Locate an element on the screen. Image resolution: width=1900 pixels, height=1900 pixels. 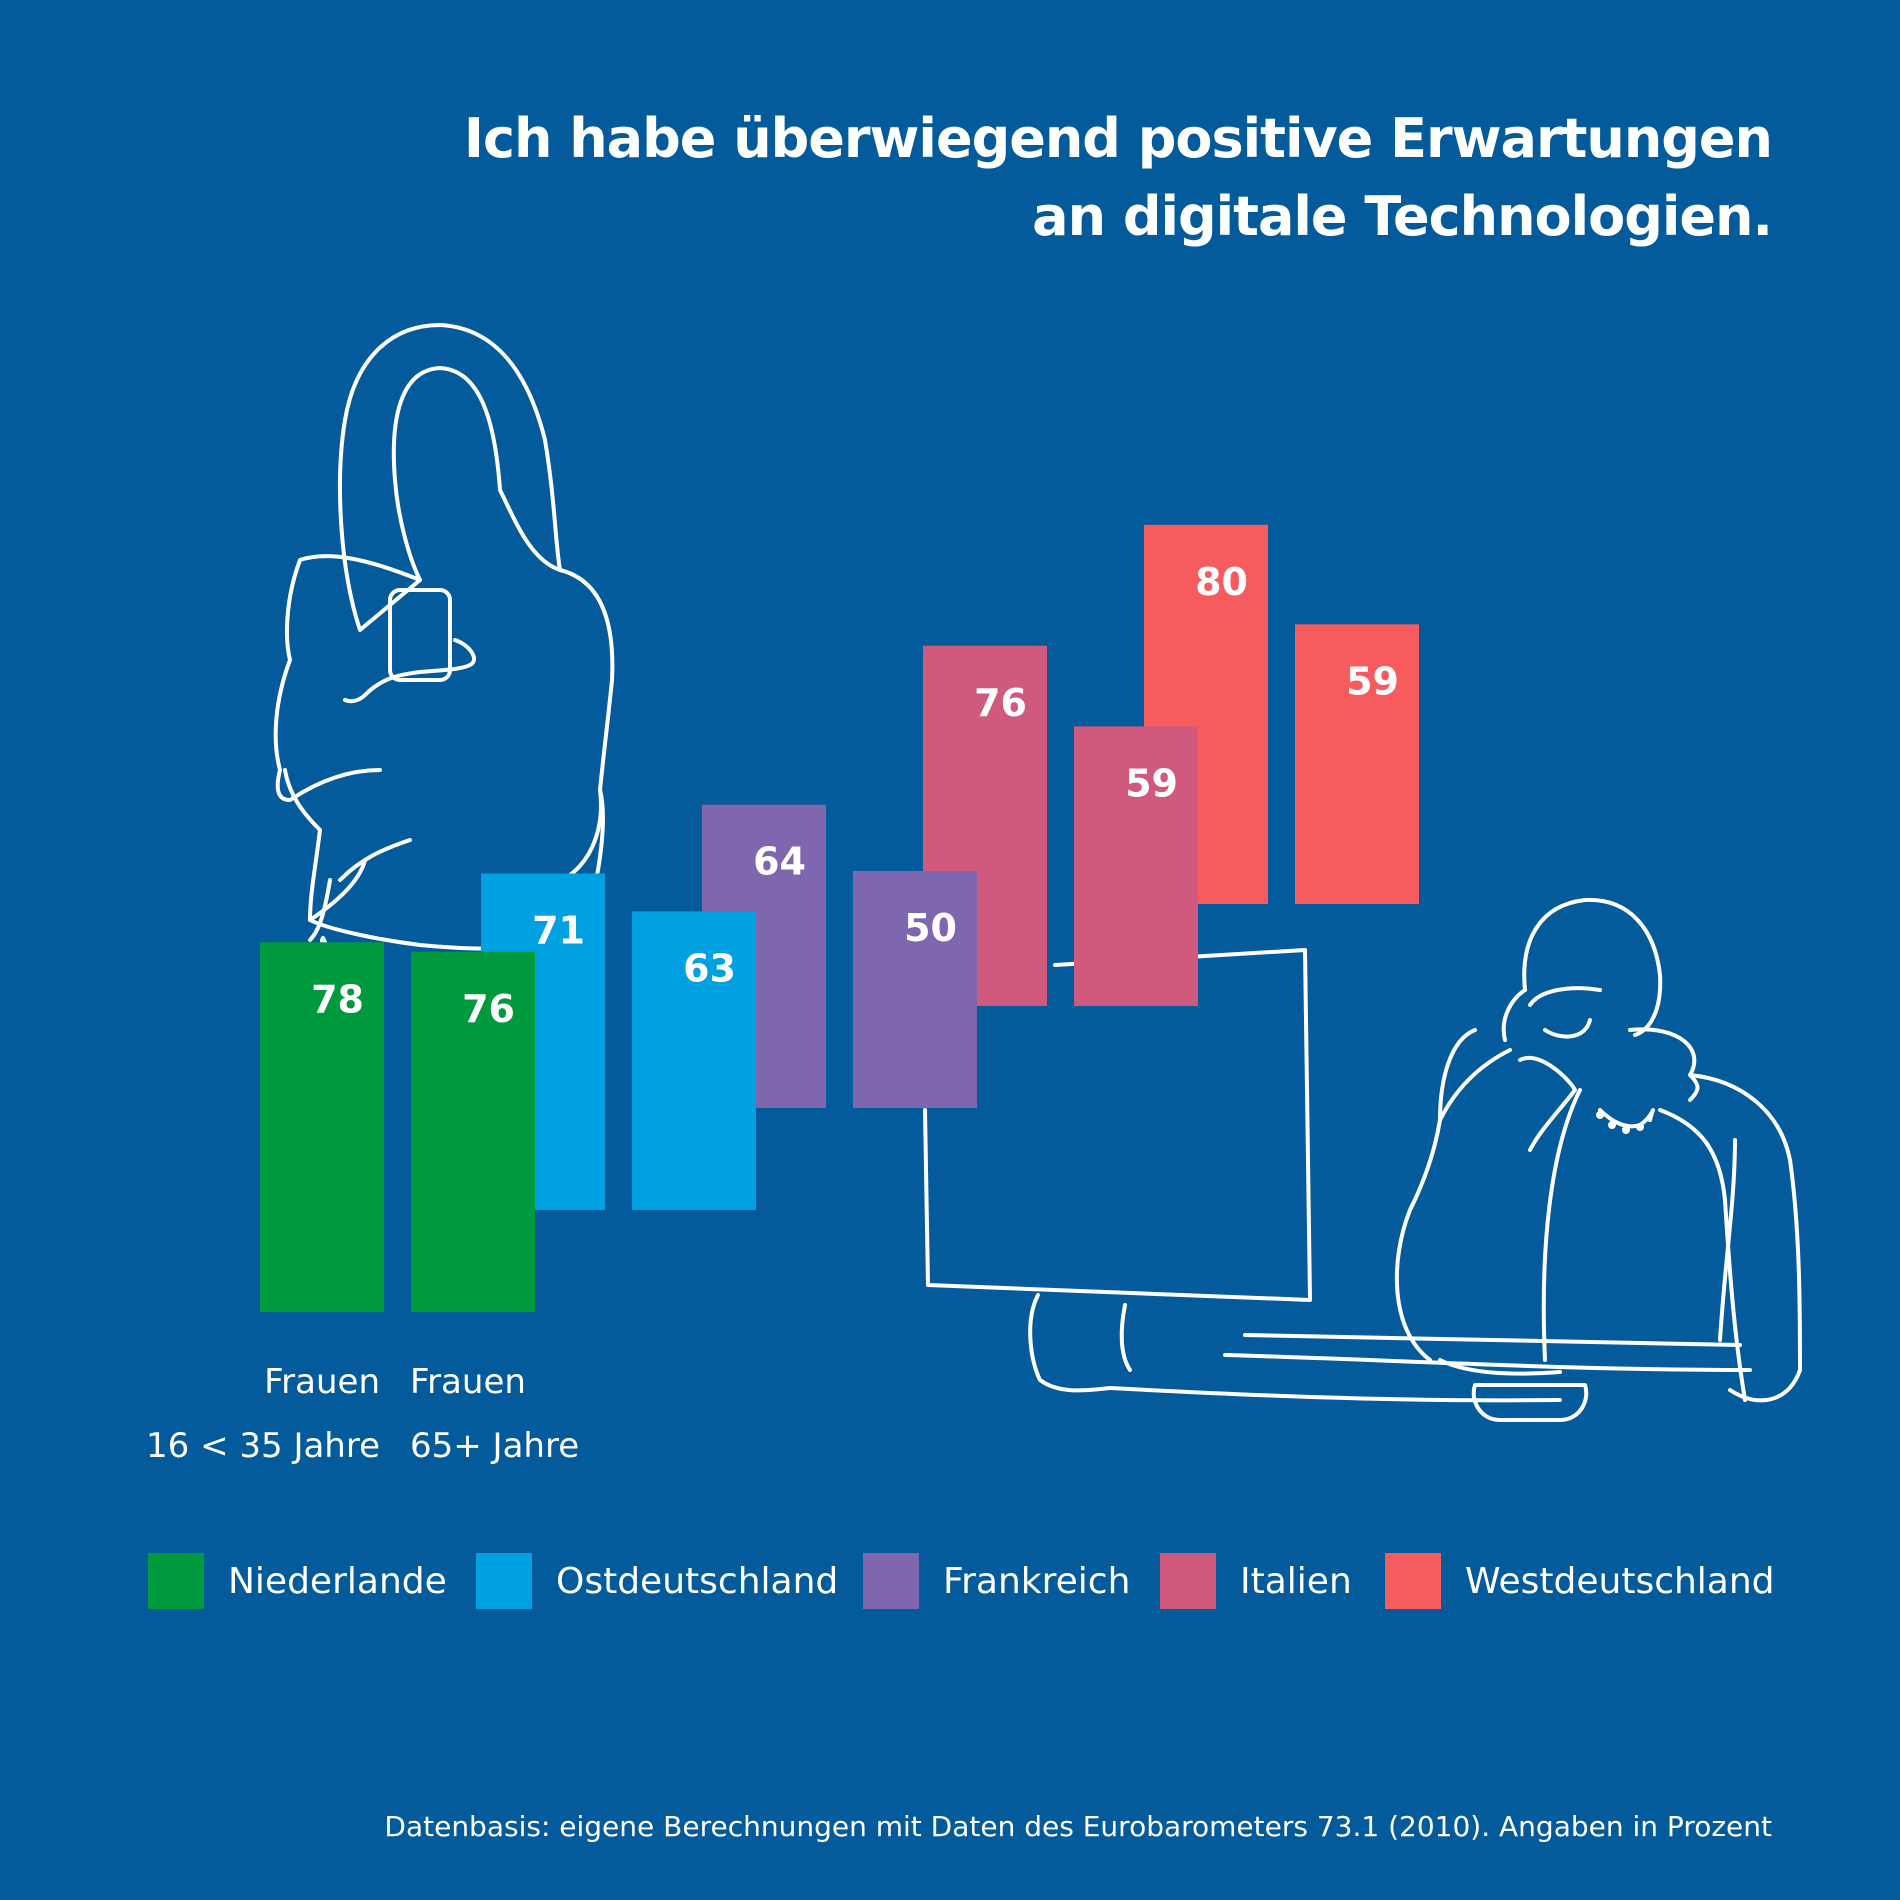
seated-woman-illustration is located at coordinates (1512, 1159).